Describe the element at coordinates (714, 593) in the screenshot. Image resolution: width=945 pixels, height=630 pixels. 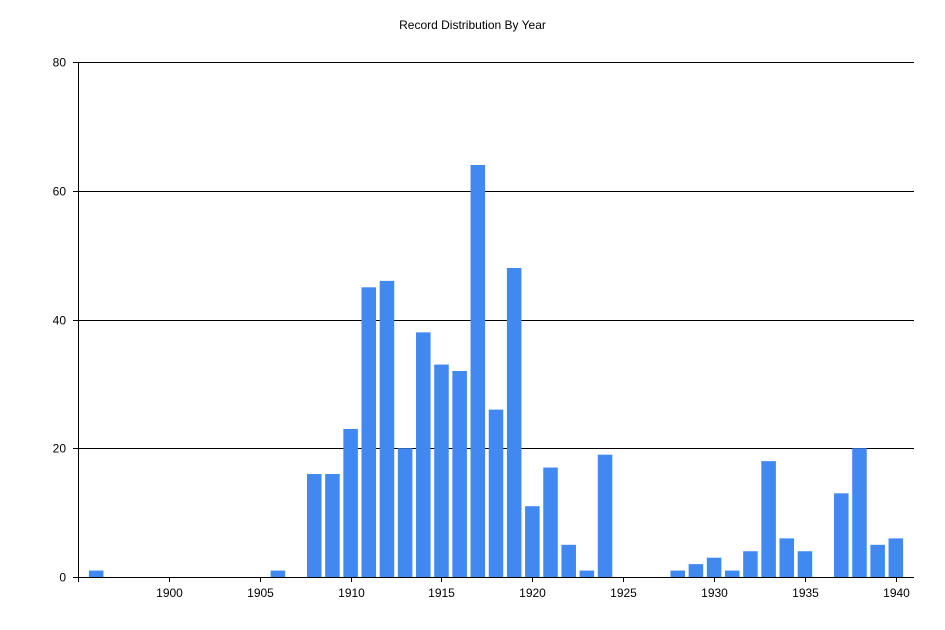
I see `x-tick-label: 1930` at that location.